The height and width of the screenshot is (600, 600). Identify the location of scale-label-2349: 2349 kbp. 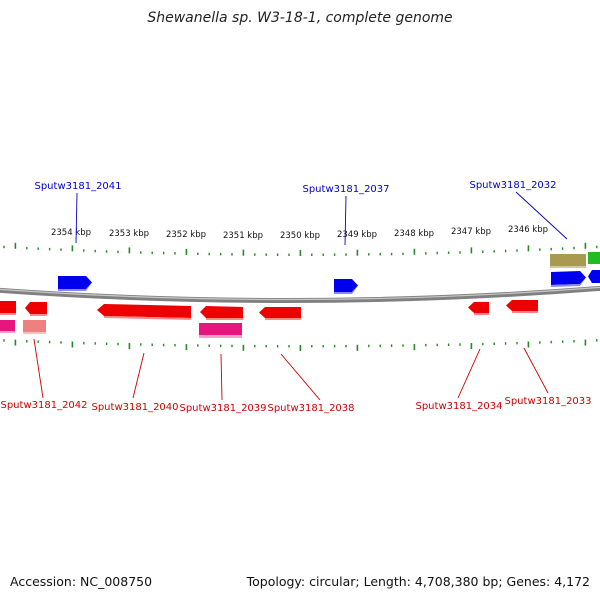
(357, 235).